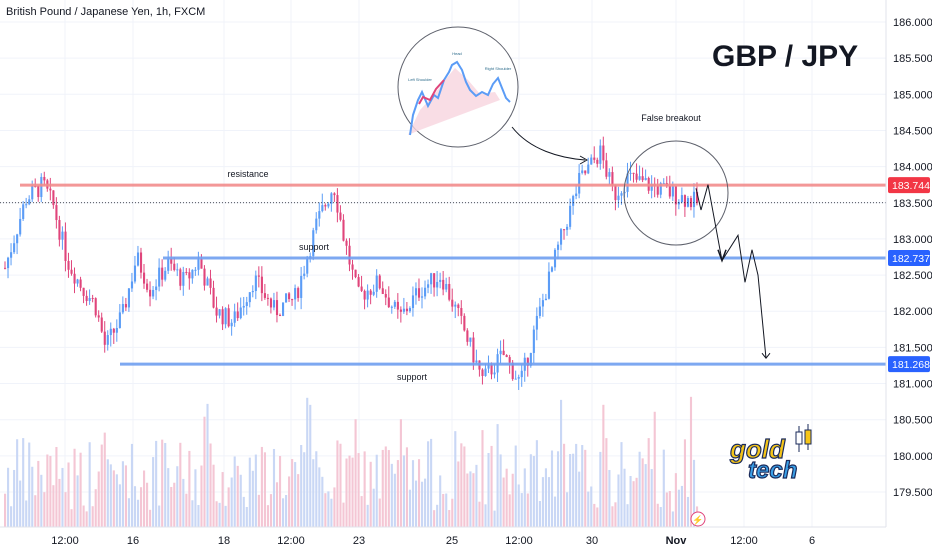 This screenshot has width=932, height=555. I want to click on forecast-arrow-mid, so click(722, 256).